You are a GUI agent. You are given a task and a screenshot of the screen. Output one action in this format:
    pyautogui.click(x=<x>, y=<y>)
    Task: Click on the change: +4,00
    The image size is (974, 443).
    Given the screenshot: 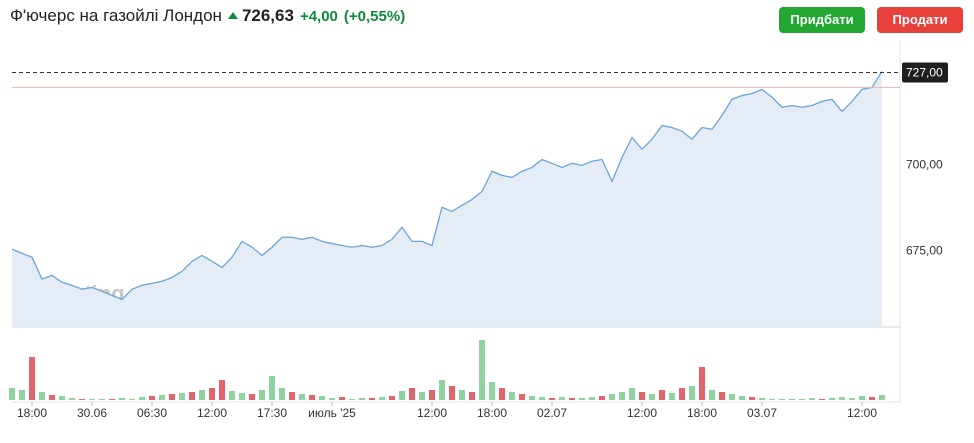 What is the action you would take?
    pyautogui.click(x=318, y=16)
    